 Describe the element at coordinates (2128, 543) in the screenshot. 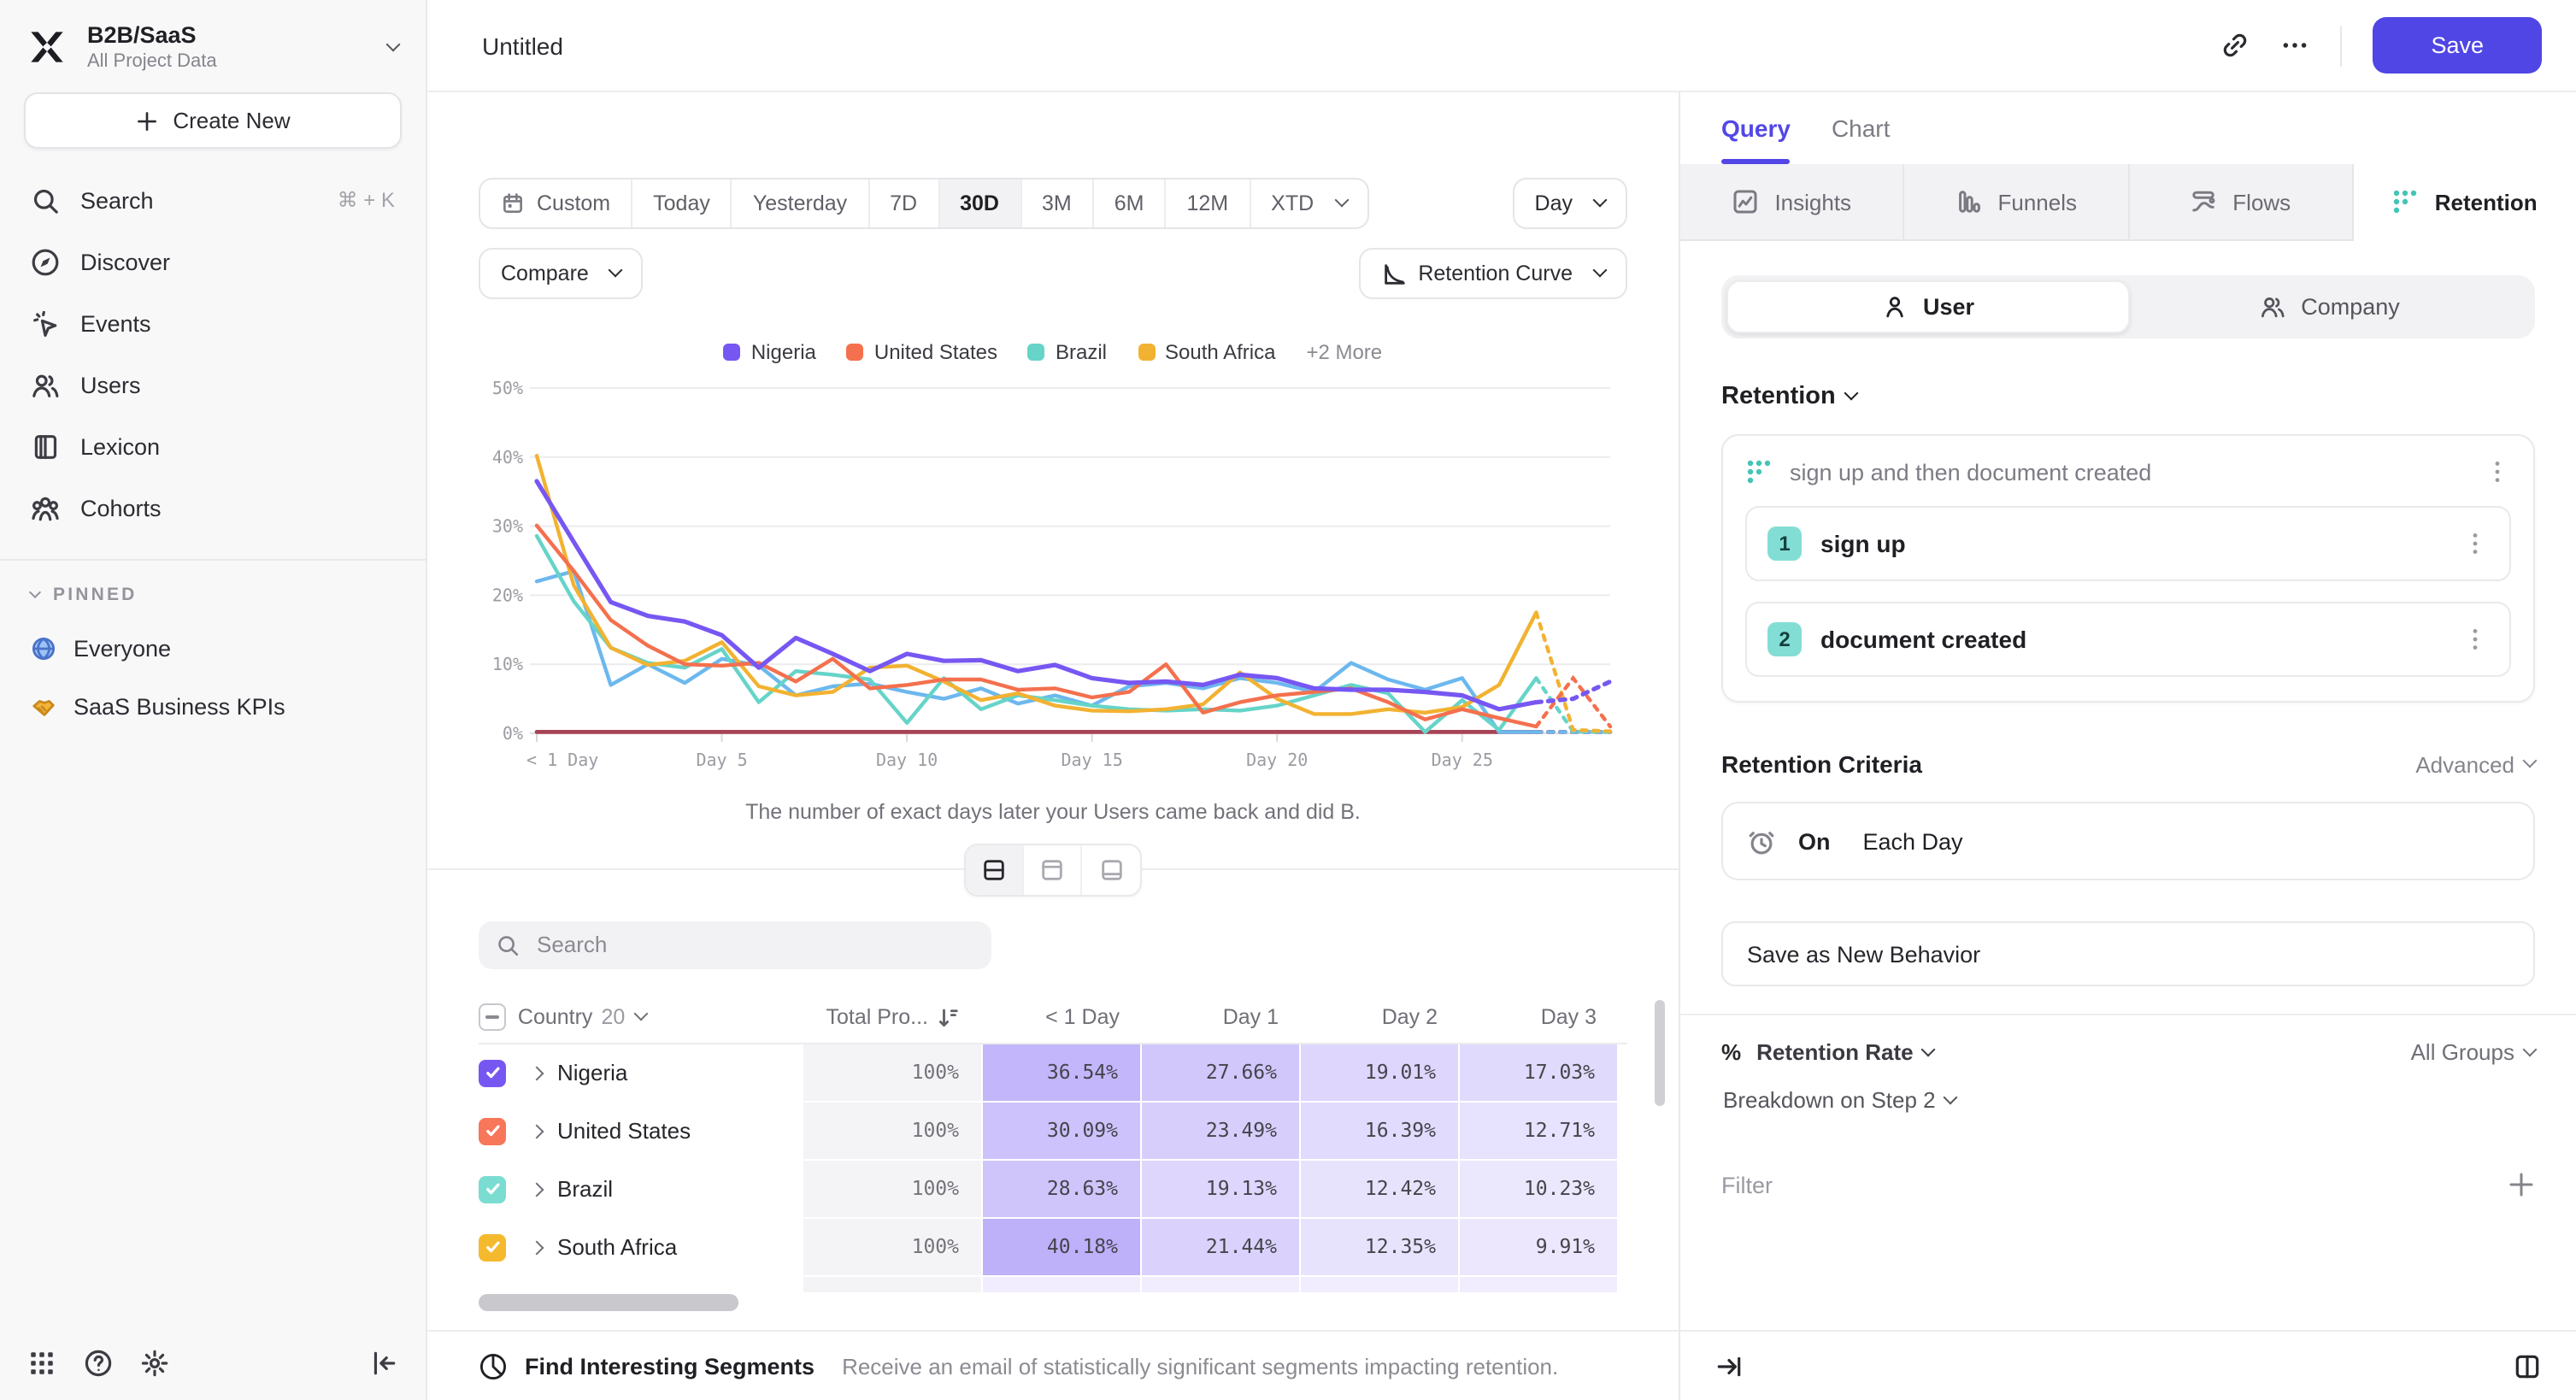

I see `behavior-step-1: 1 sign up` at that location.